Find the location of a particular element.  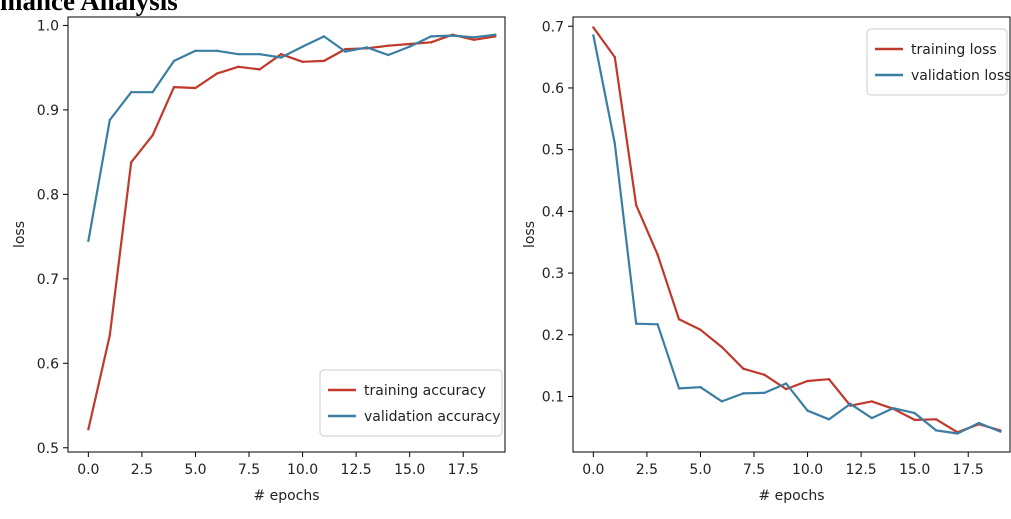

legend-label: training accuracy is located at coordinates (425, 391).